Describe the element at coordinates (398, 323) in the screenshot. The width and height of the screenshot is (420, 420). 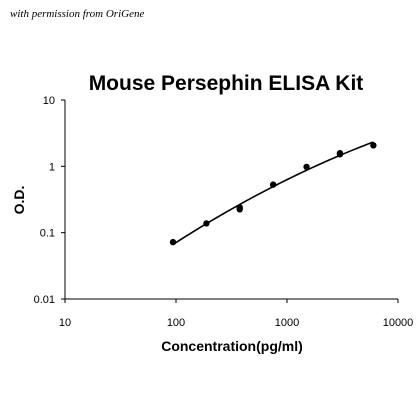
I see `x-tick-label: 10000` at that location.